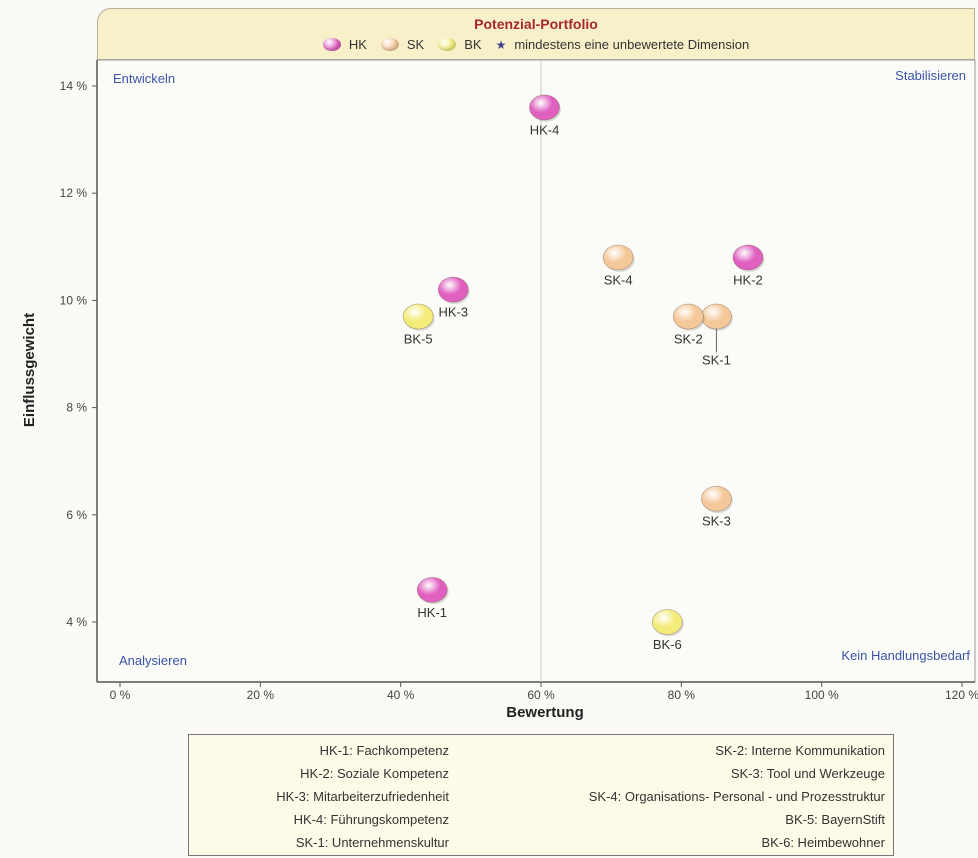 Image resolution: width=978 pixels, height=858 pixels. I want to click on legend-item-unrated: ★ mindestens eine unbewertete Dimension, so click(623, 44).